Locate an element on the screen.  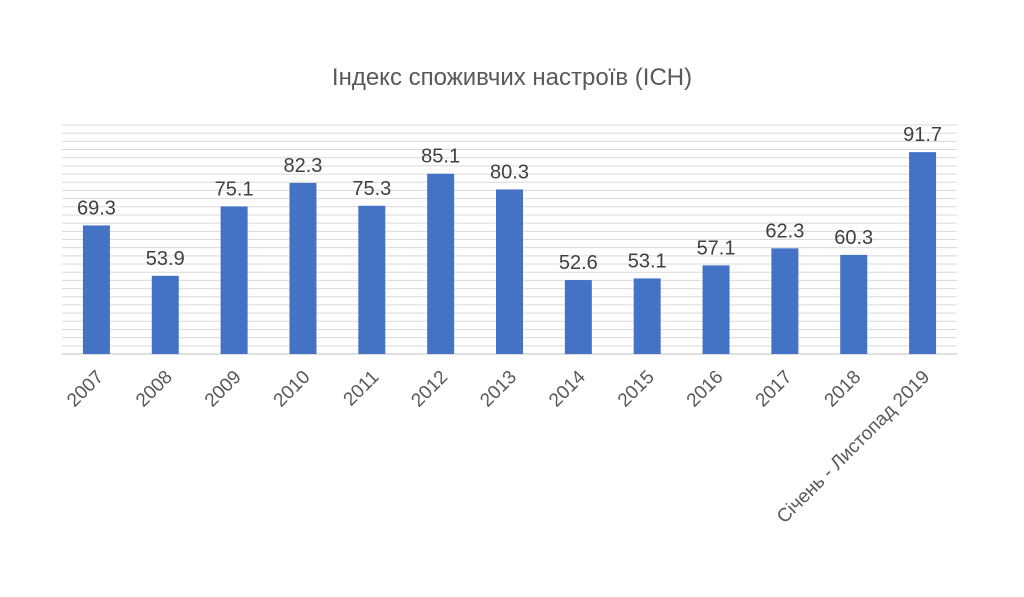
data-label: 75.3 is located at coordinates (371, 189).